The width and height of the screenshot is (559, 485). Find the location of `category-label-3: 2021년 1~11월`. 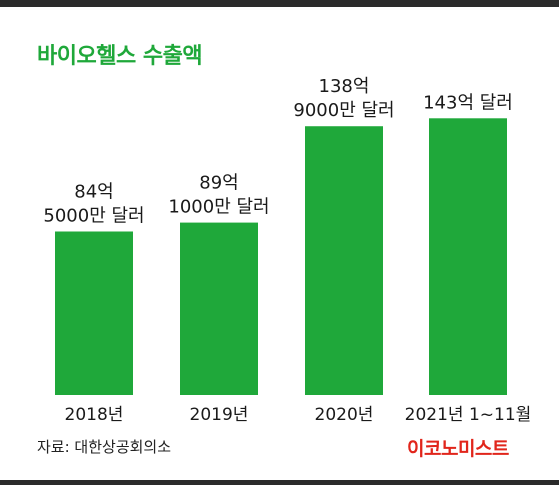

category-label-3: 2021년 1~11월 is located at coordinates (468, 415).